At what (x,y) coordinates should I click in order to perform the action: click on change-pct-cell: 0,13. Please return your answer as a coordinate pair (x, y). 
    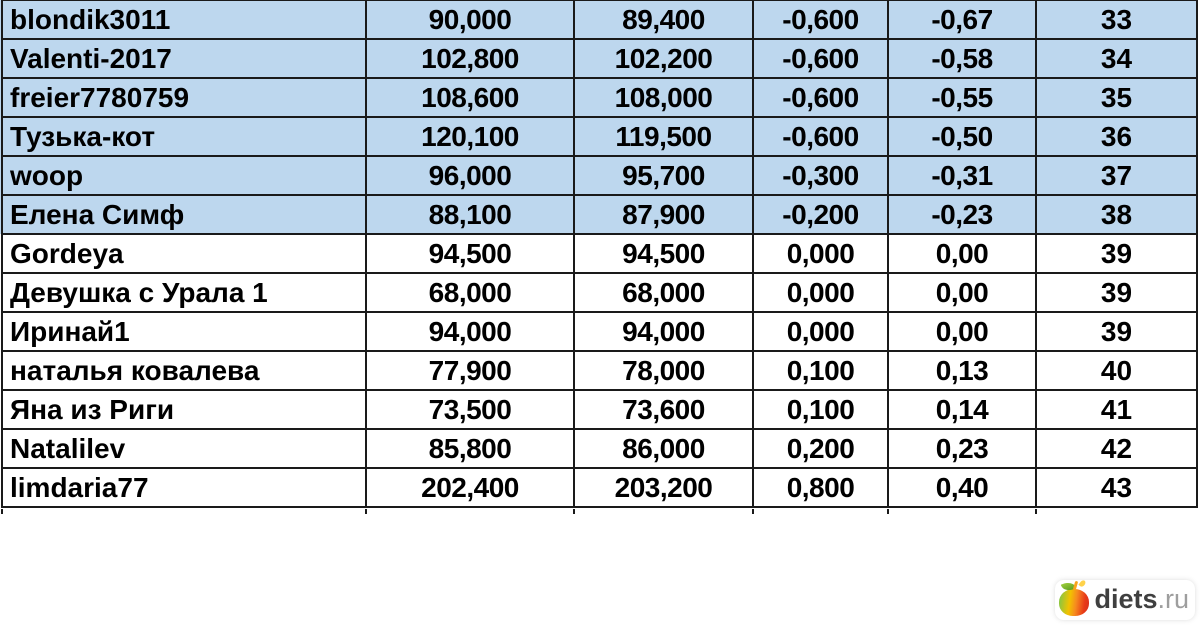
    Looking at the image, I should click on (962, 370).